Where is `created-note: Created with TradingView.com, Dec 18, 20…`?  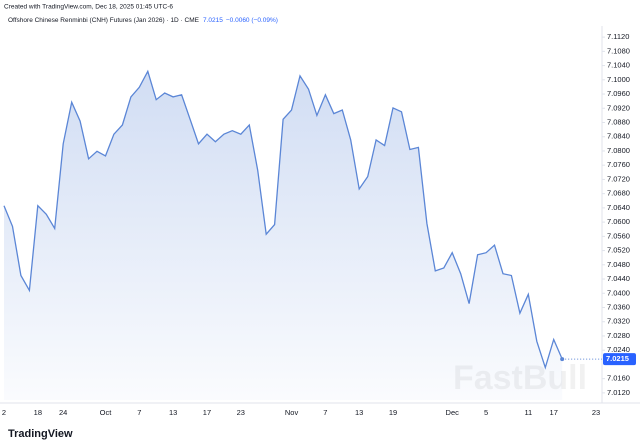 created-note: Created with TradingView.com, Dec 18, 20… is located at coordinates (88, 7).